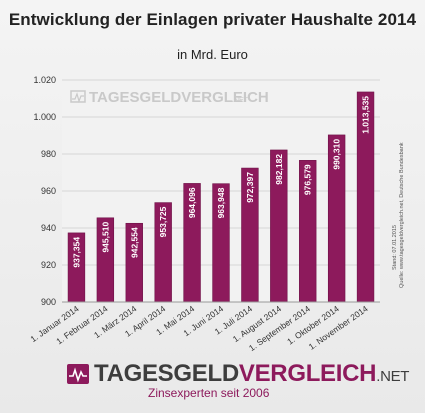 The image size is (425, 413). Describe the element at coordinates (209, 393) in the screenshot. I see `brand-tagline: Zinsexperten seit 2006` at that location.